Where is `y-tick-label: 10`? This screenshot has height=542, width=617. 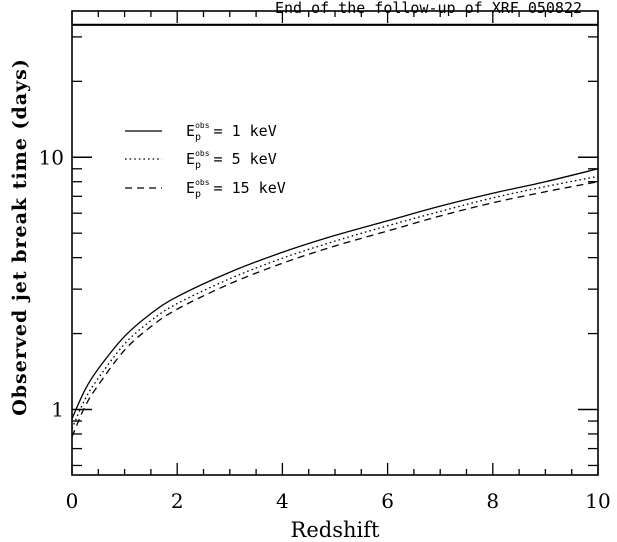
y-tick-label: 10 is located at coordinates (51, 157).